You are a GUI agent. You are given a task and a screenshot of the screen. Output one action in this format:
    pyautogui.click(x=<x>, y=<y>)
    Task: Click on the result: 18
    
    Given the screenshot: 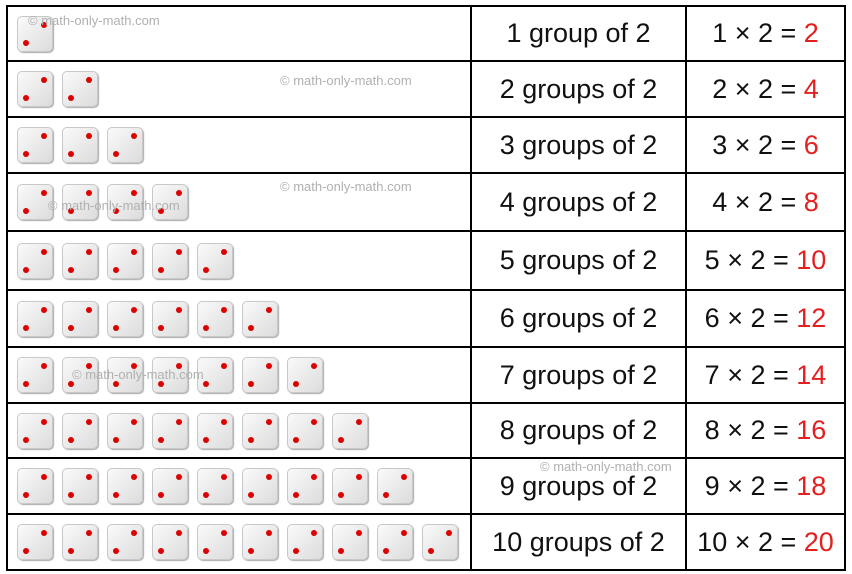 What is the action you would take?
    pyautogui.click(x=811, y=486)
    